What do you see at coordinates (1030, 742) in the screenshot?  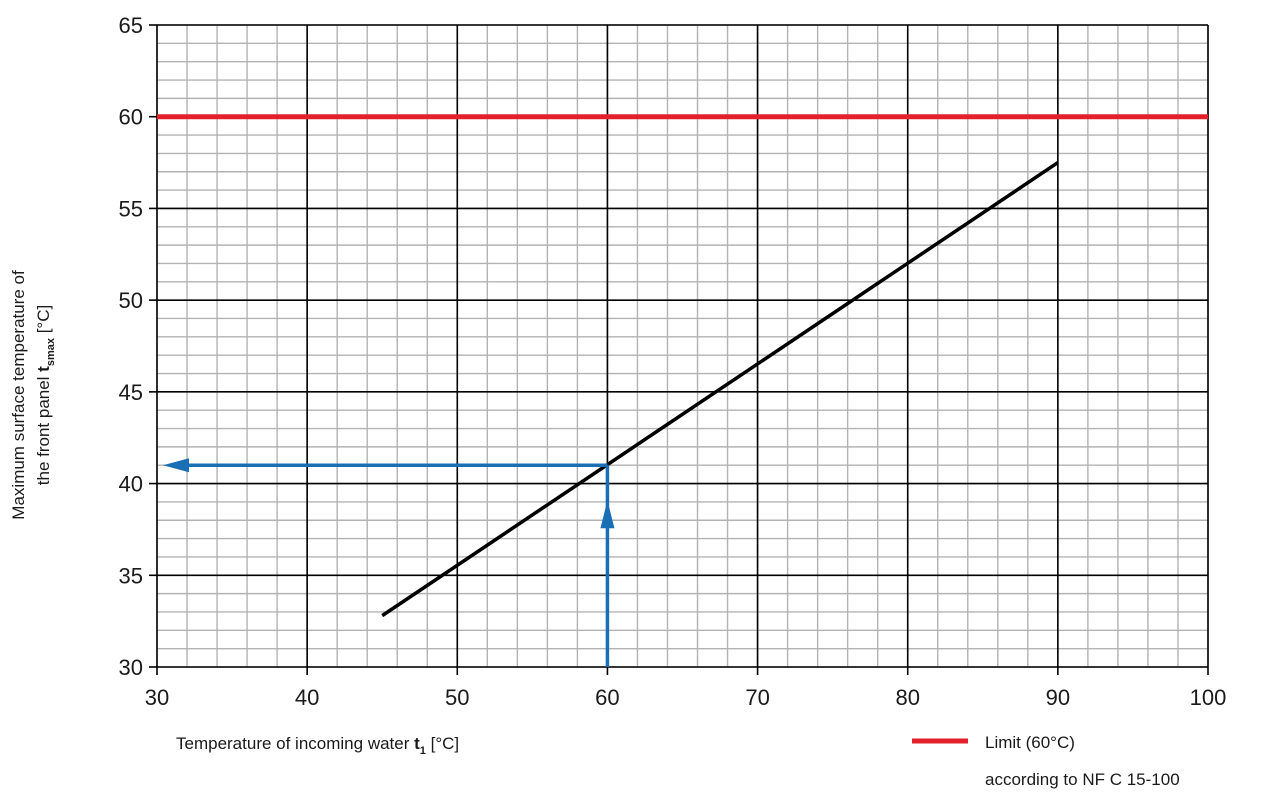 I see `legend-label-line1: Limit (60°C)` at bounding box center [1030, 742].